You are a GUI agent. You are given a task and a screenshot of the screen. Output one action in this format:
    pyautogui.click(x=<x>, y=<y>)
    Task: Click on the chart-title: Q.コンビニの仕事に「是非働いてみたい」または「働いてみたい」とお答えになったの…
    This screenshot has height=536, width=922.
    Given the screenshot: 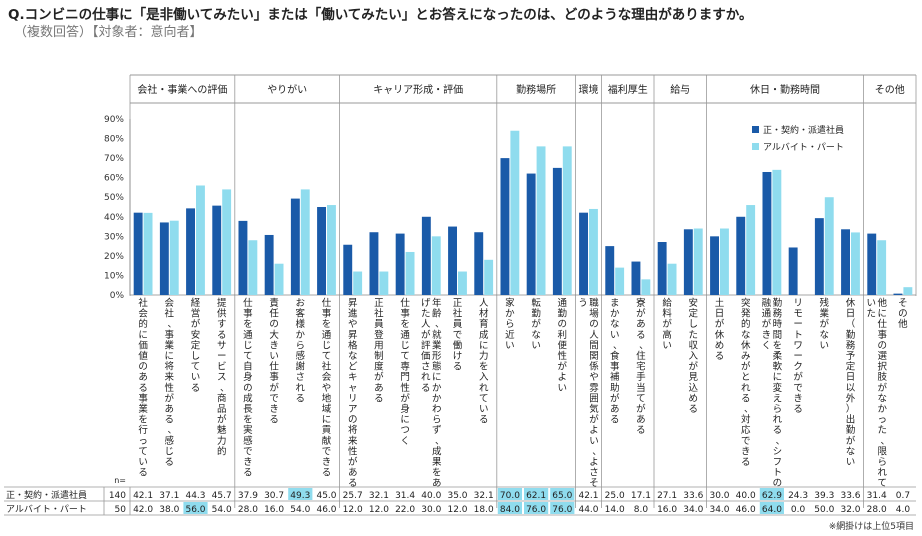 What is the action you would take?
    pyautogui.click(x=380, y=15)
    